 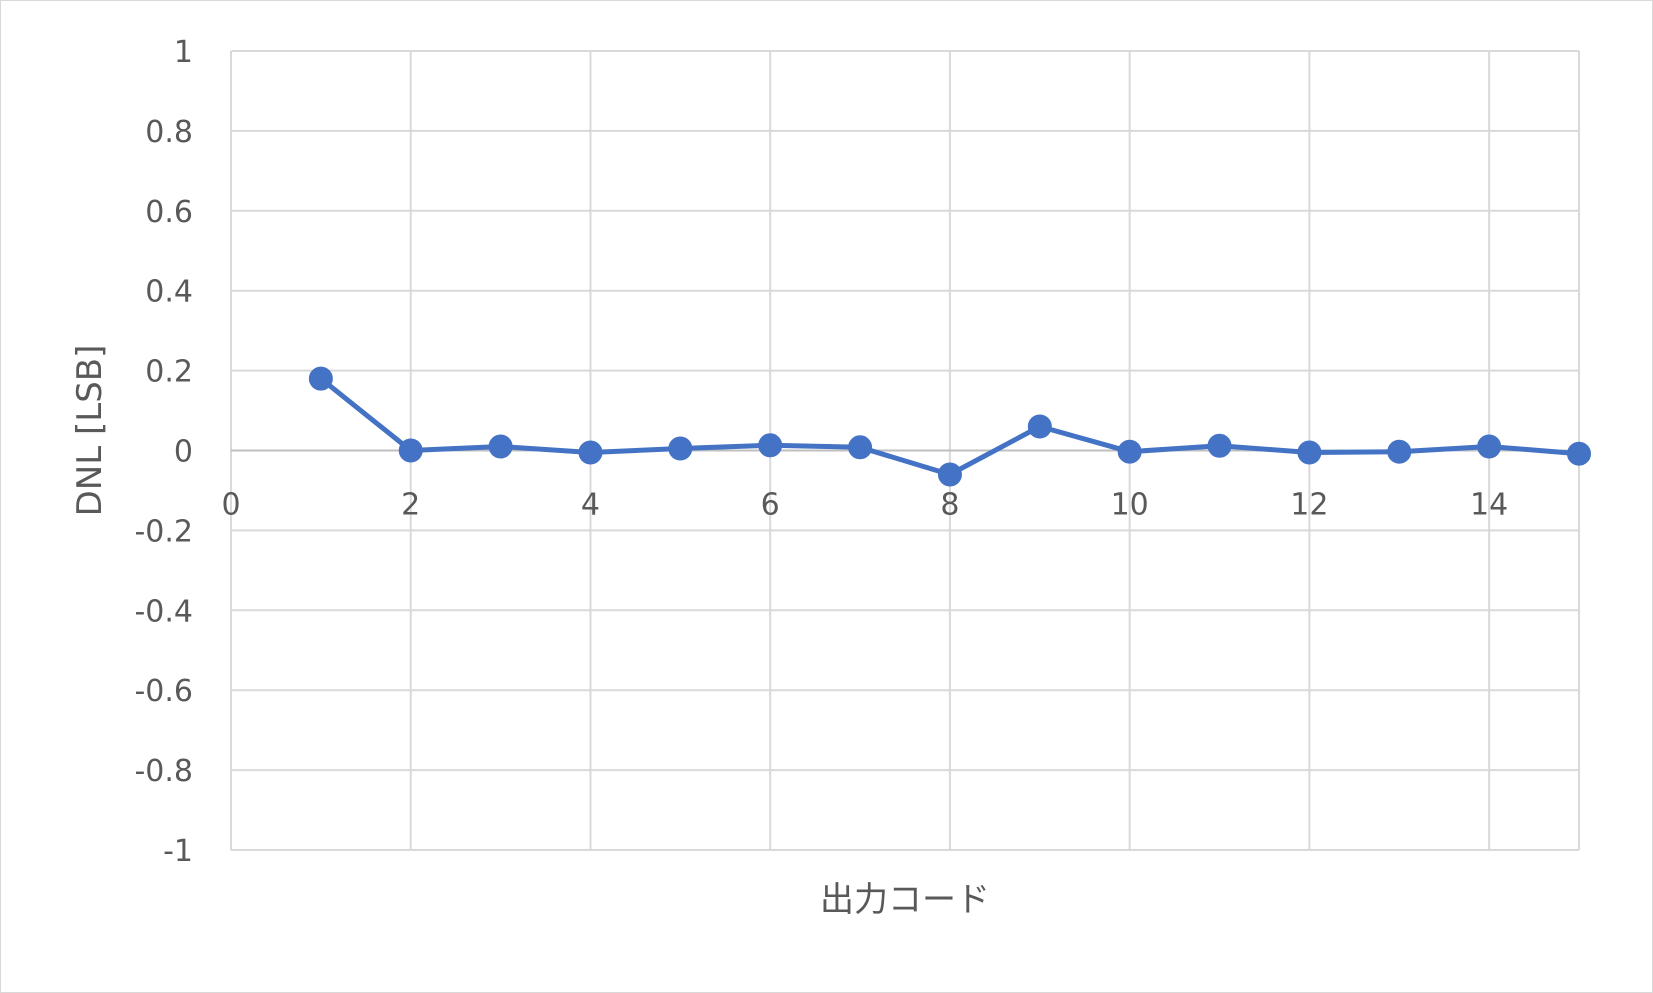 What do you see at coordinates (770, 505) in the screenshot?
I see `x-tick-label: 6` at bounding box center [770, 505].